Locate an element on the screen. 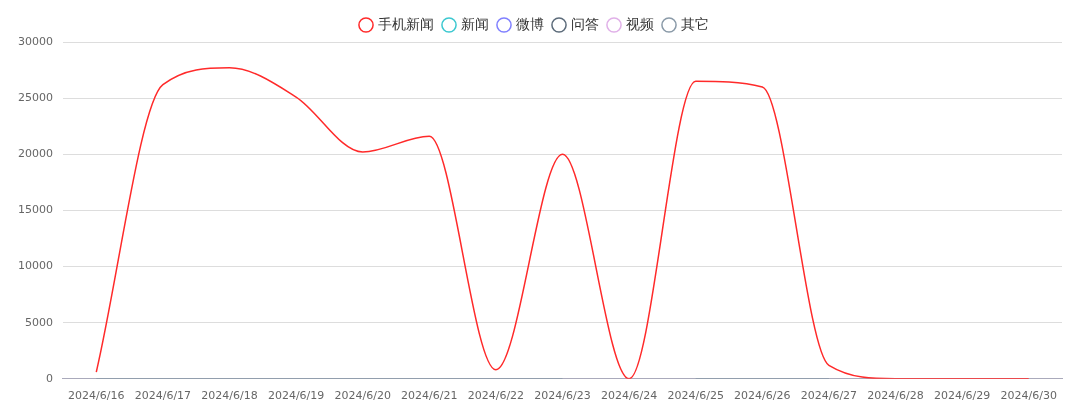  y-tick-label: 0 is located at coordinates (49, 378).